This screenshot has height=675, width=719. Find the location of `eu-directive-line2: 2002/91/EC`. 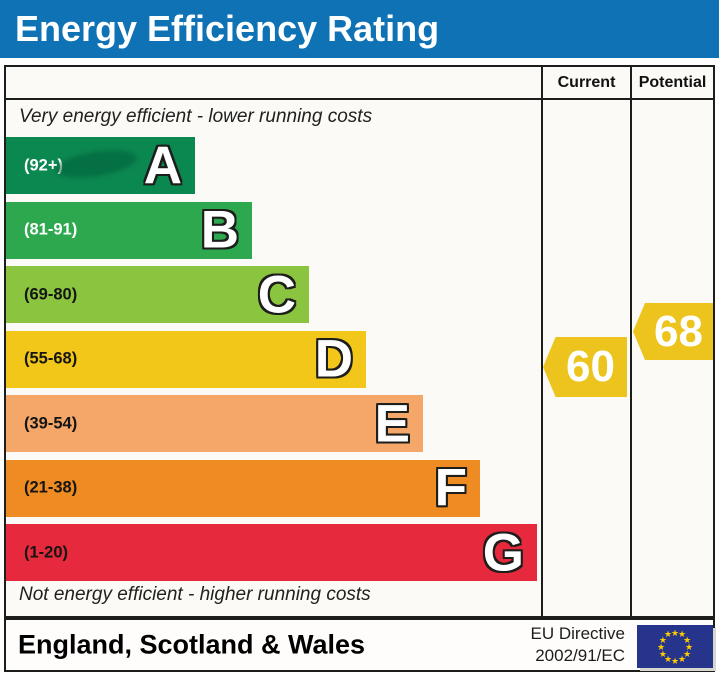

eu-directive-line2: 2002/91/EC is located at coordinates (580, 655).